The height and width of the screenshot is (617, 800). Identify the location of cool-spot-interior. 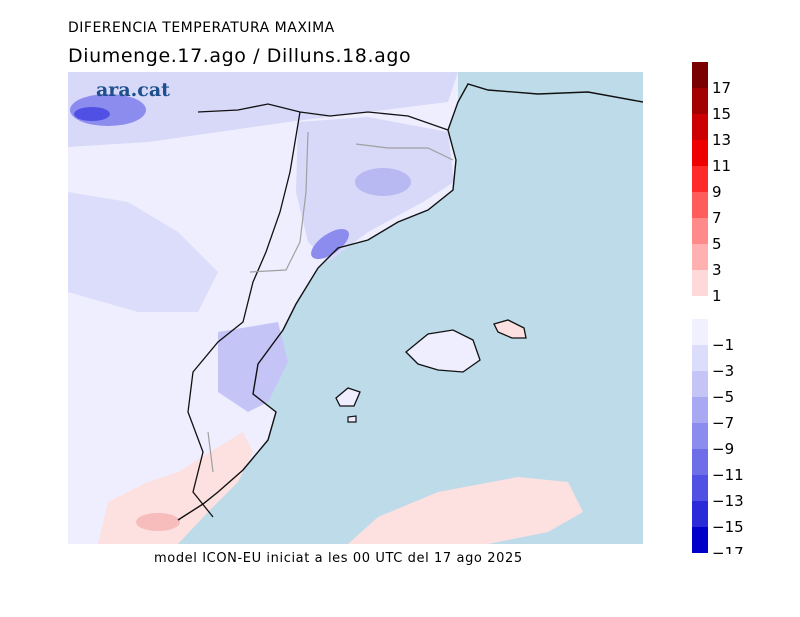
(383, 182).